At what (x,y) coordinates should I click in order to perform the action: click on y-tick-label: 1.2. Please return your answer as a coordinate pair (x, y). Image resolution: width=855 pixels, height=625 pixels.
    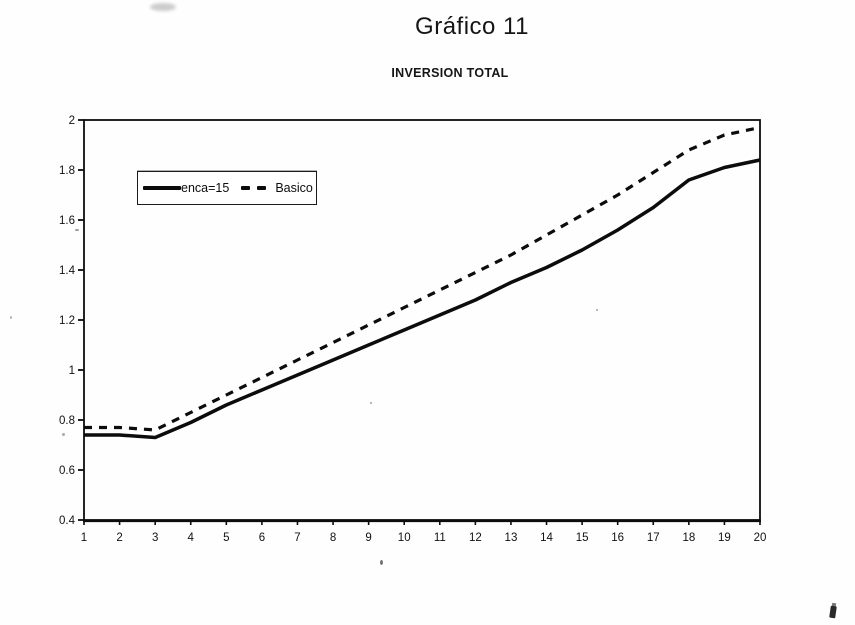
    Looking at the image, I should click on (67, 321).